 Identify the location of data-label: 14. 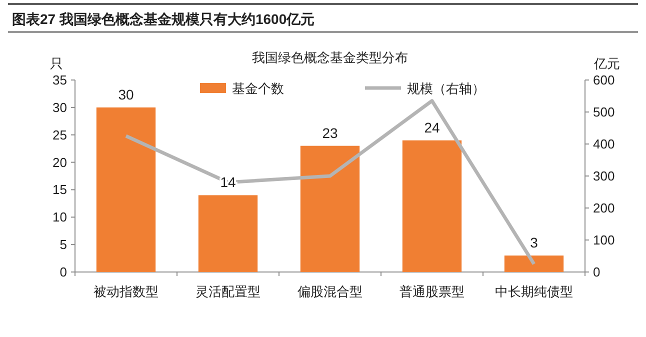
(228, 182).